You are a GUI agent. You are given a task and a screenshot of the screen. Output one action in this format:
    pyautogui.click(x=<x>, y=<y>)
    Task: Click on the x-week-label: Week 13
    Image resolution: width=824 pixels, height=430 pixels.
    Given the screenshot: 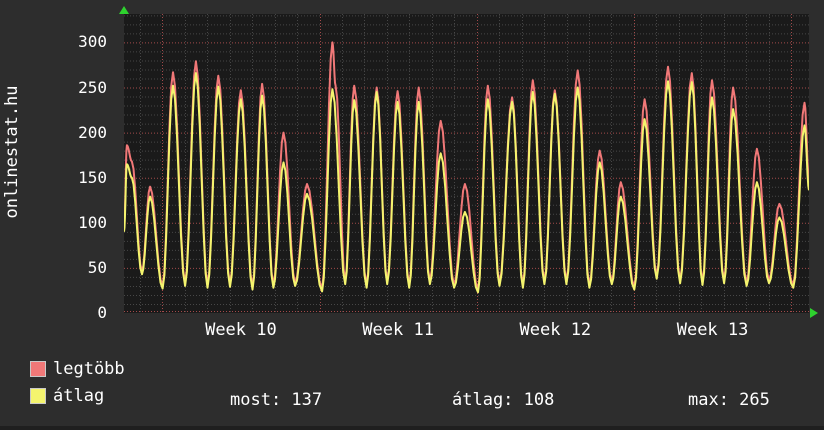 What is the action you would take?
    pyautogui.click(x=712, y=330)
    